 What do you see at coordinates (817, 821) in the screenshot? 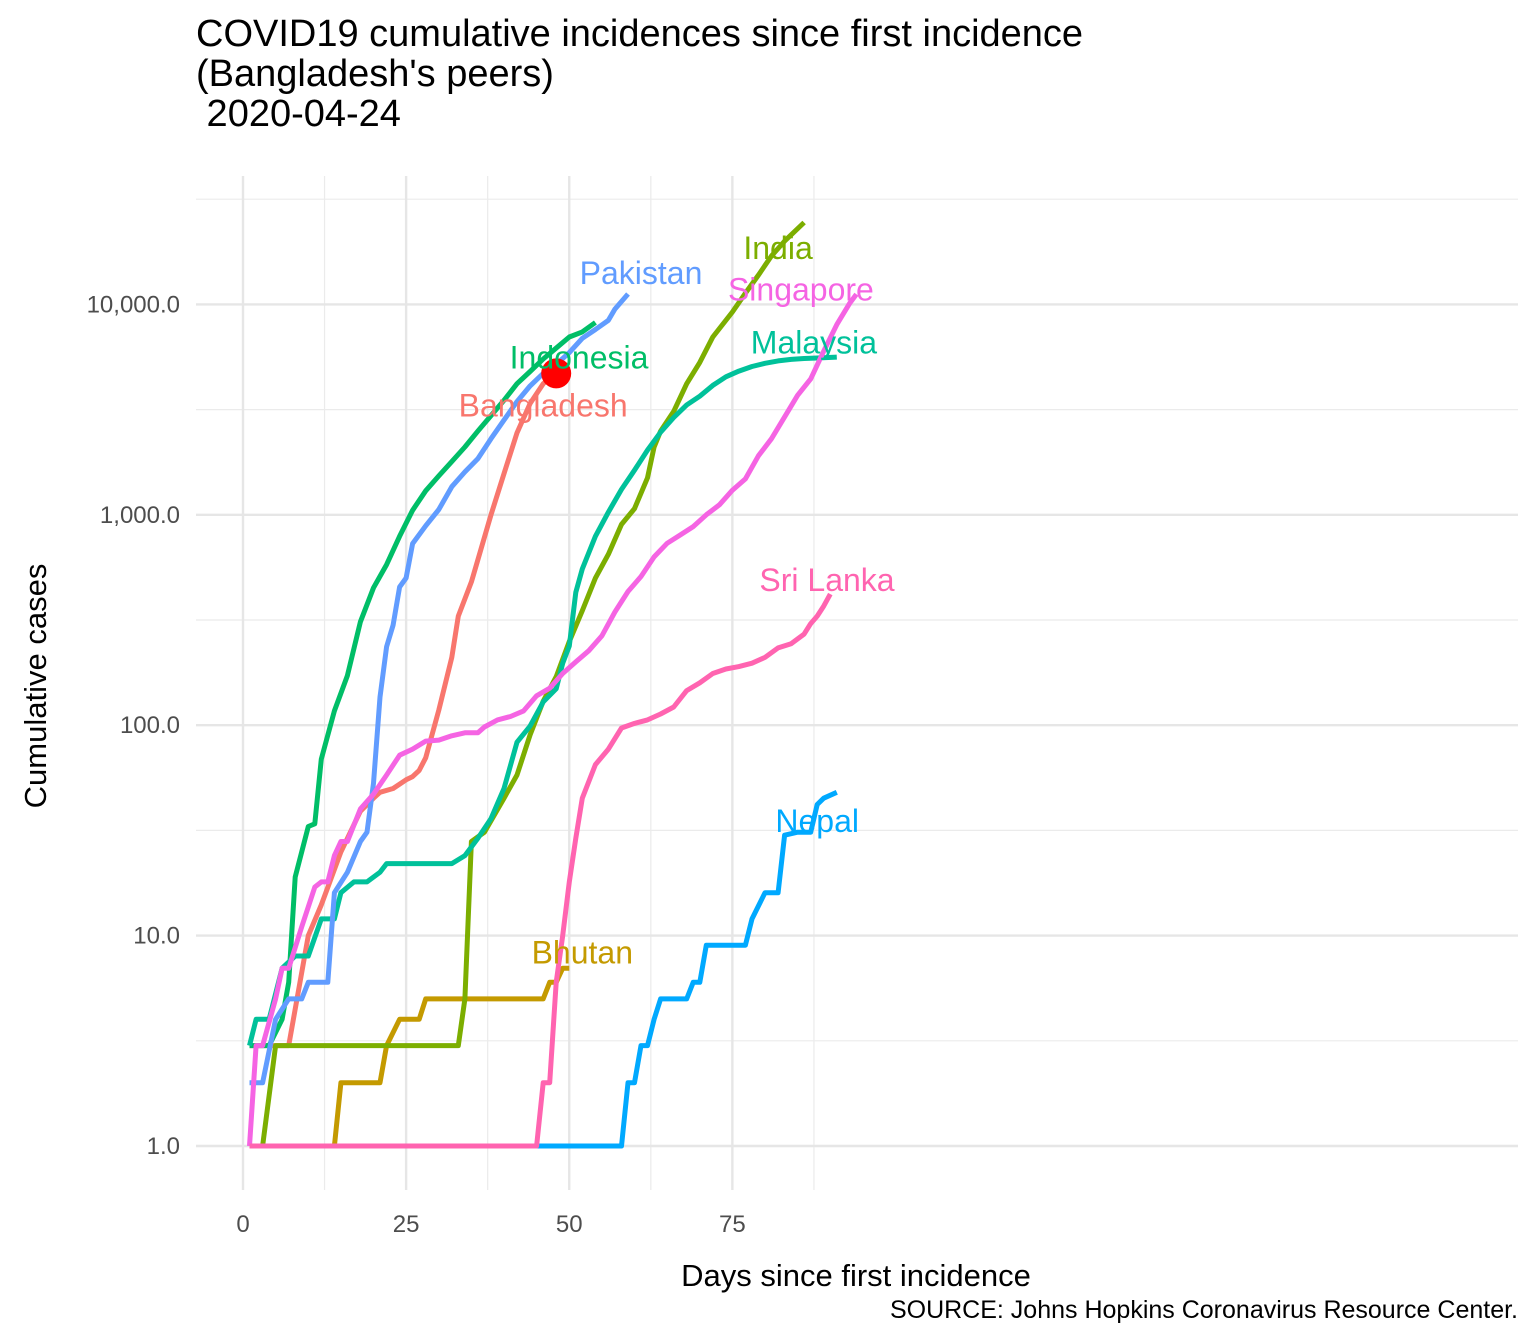
I see `series-label-nepal: Nepal` at bounding box center [817, 821].